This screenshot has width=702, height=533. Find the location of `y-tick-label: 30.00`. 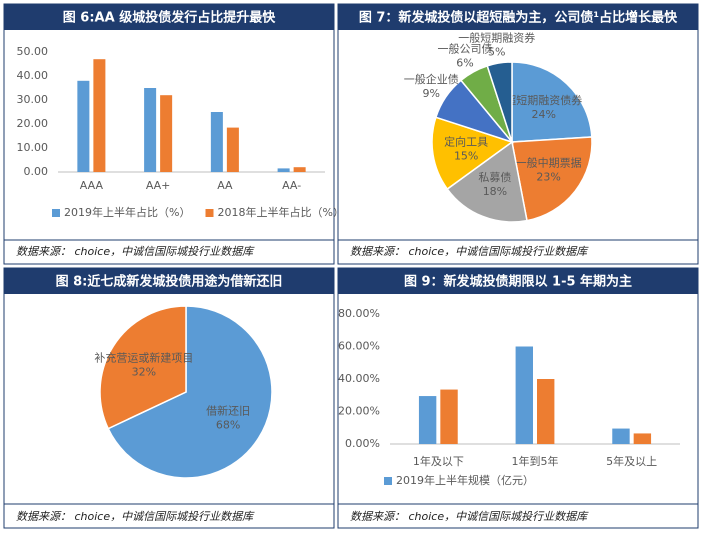

y-tick-label: 30.00 is located at coordinates (33, 99).